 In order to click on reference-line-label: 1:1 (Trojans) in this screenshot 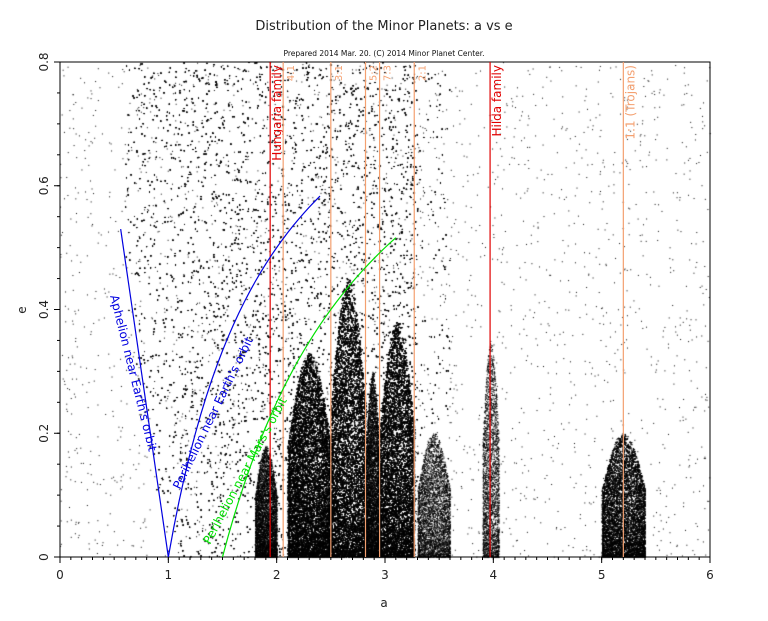, I will do `click(630, 102)`.